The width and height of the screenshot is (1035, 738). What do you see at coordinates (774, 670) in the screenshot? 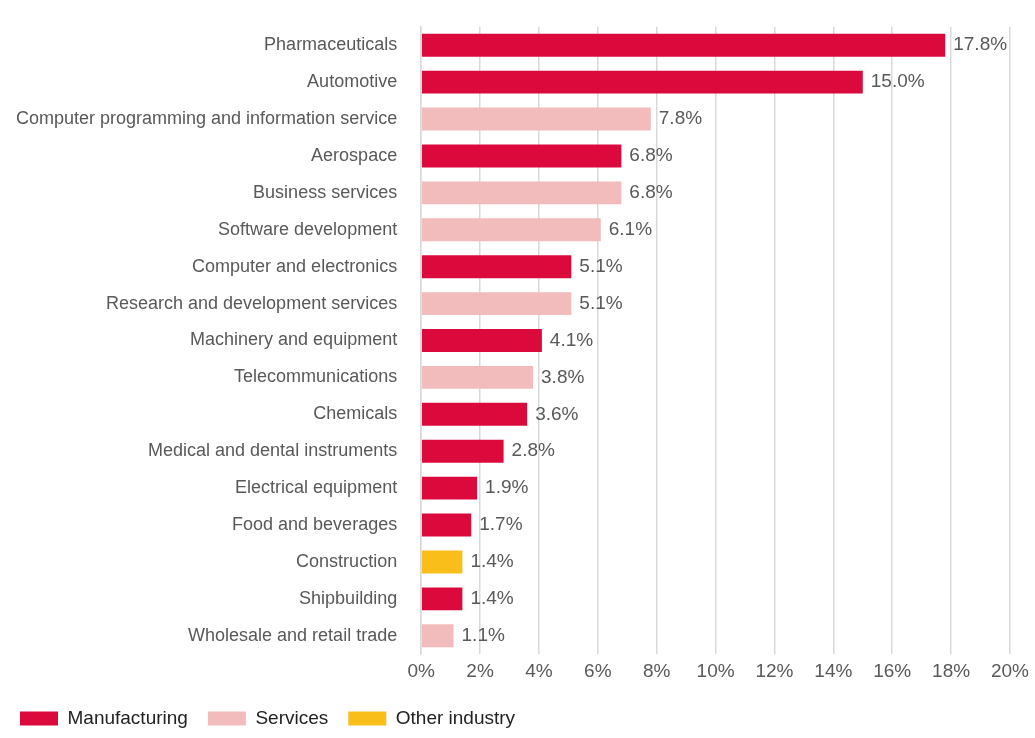
I see `x-tick-label: 12%` at bounding box center [774, 670].